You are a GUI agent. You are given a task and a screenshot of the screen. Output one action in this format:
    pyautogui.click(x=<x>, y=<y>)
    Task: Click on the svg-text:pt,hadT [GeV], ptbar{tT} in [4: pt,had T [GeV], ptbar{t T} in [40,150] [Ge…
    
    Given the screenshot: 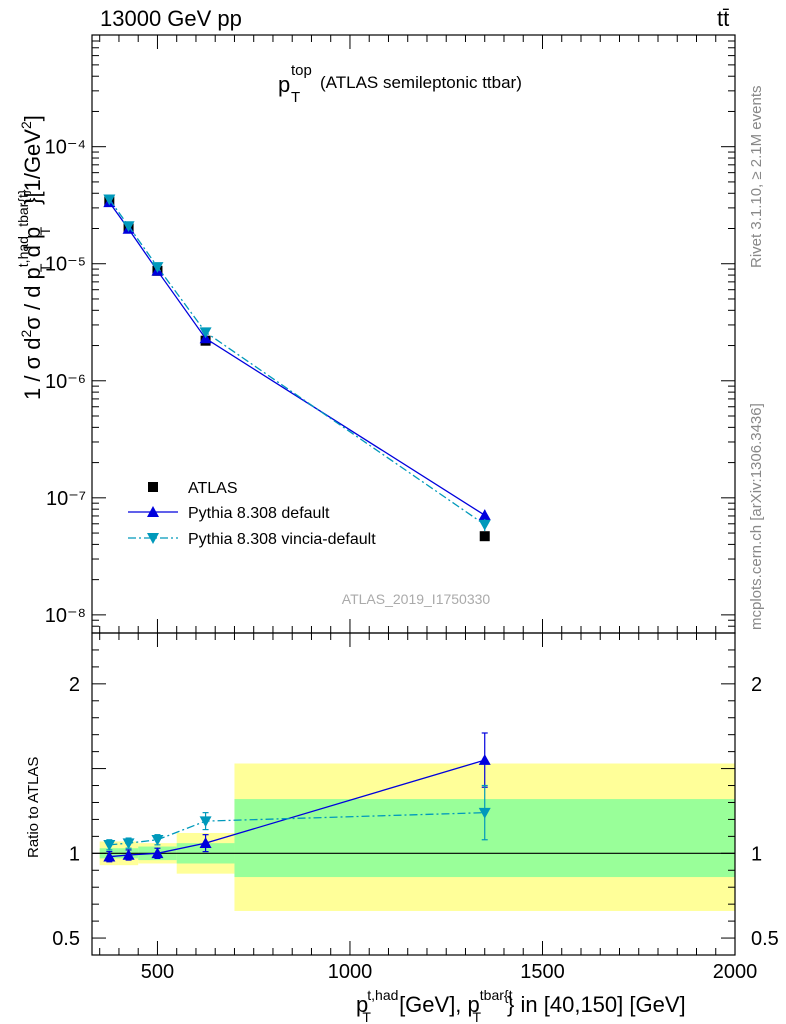 What is the action you would take?
    pyautogui.click(x=521, y=1005)
    